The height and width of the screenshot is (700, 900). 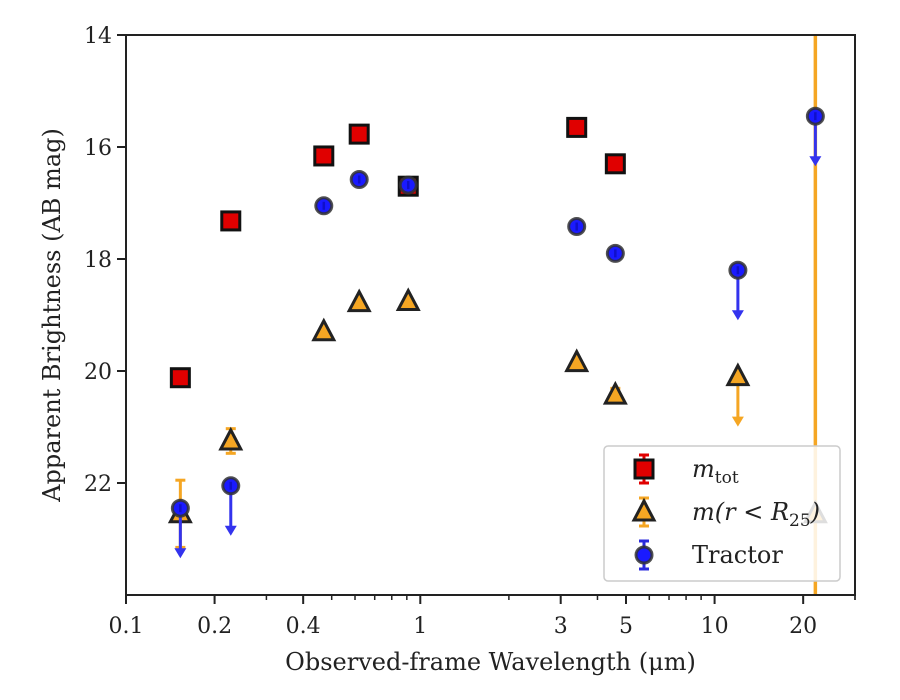 I want to click on y-tick-label: 16, so click(x=98, y=148).